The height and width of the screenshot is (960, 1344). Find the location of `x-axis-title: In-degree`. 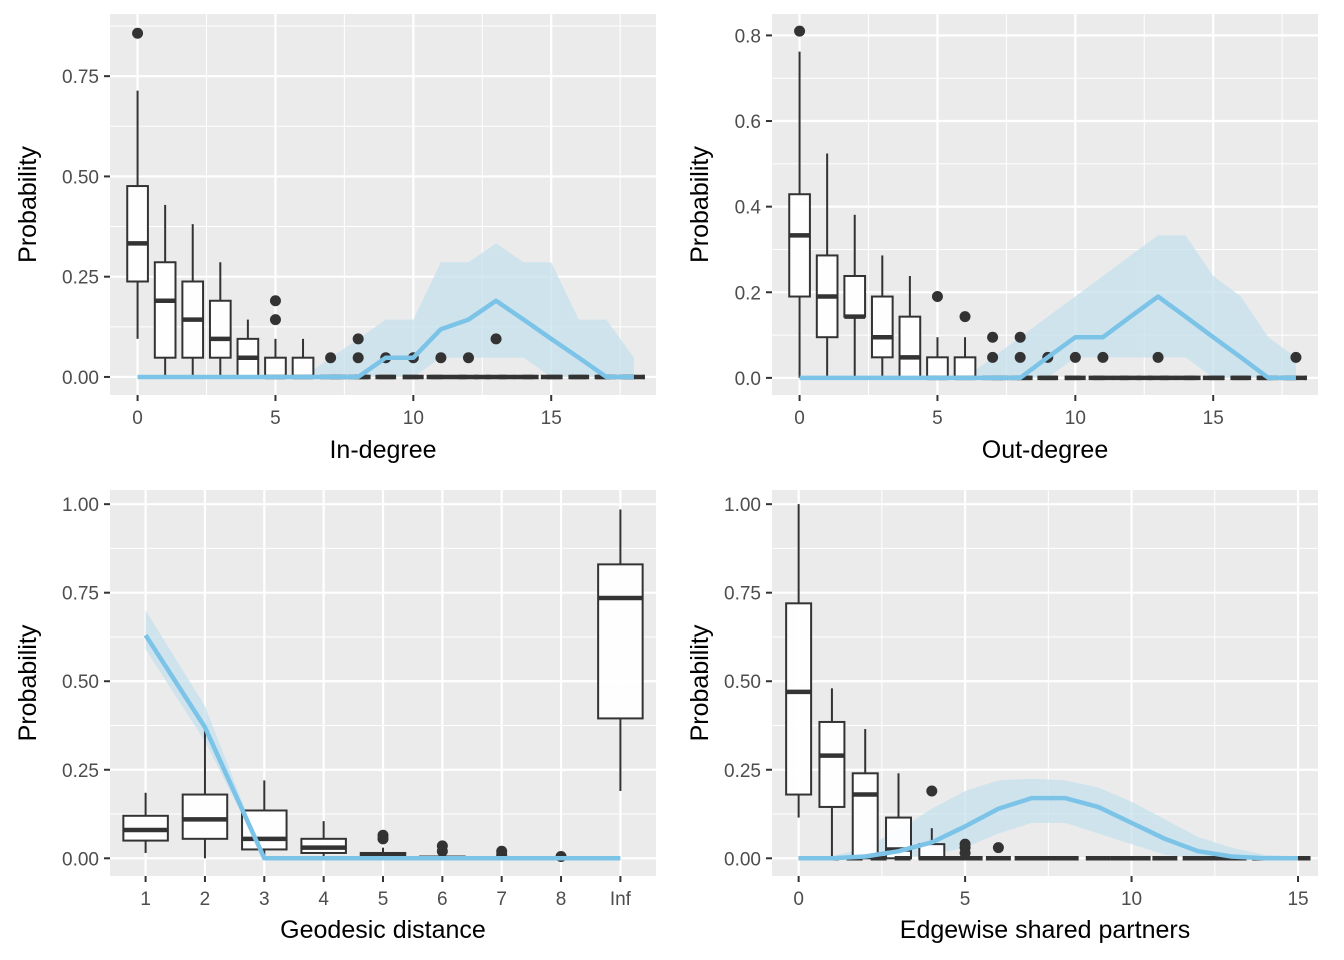

x-axis-title: In-degree is located at coordinates (382, 450).